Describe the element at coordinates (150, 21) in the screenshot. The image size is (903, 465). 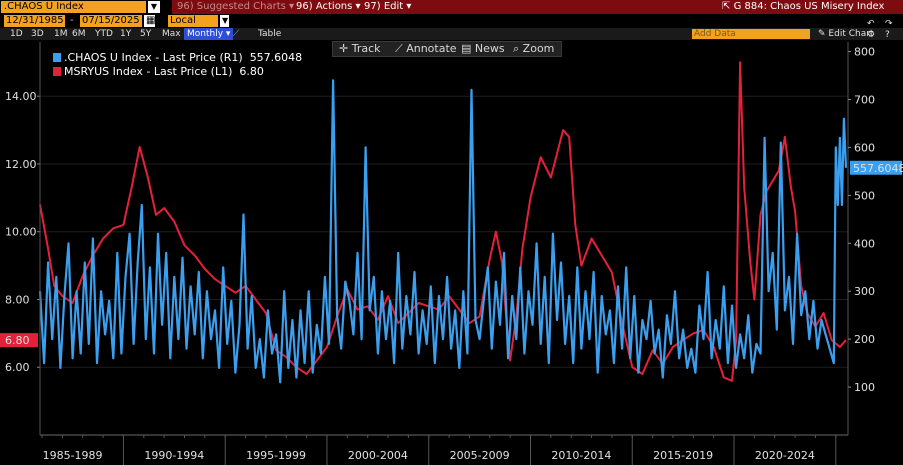
I see `calendar-icon: ▦` at that location.